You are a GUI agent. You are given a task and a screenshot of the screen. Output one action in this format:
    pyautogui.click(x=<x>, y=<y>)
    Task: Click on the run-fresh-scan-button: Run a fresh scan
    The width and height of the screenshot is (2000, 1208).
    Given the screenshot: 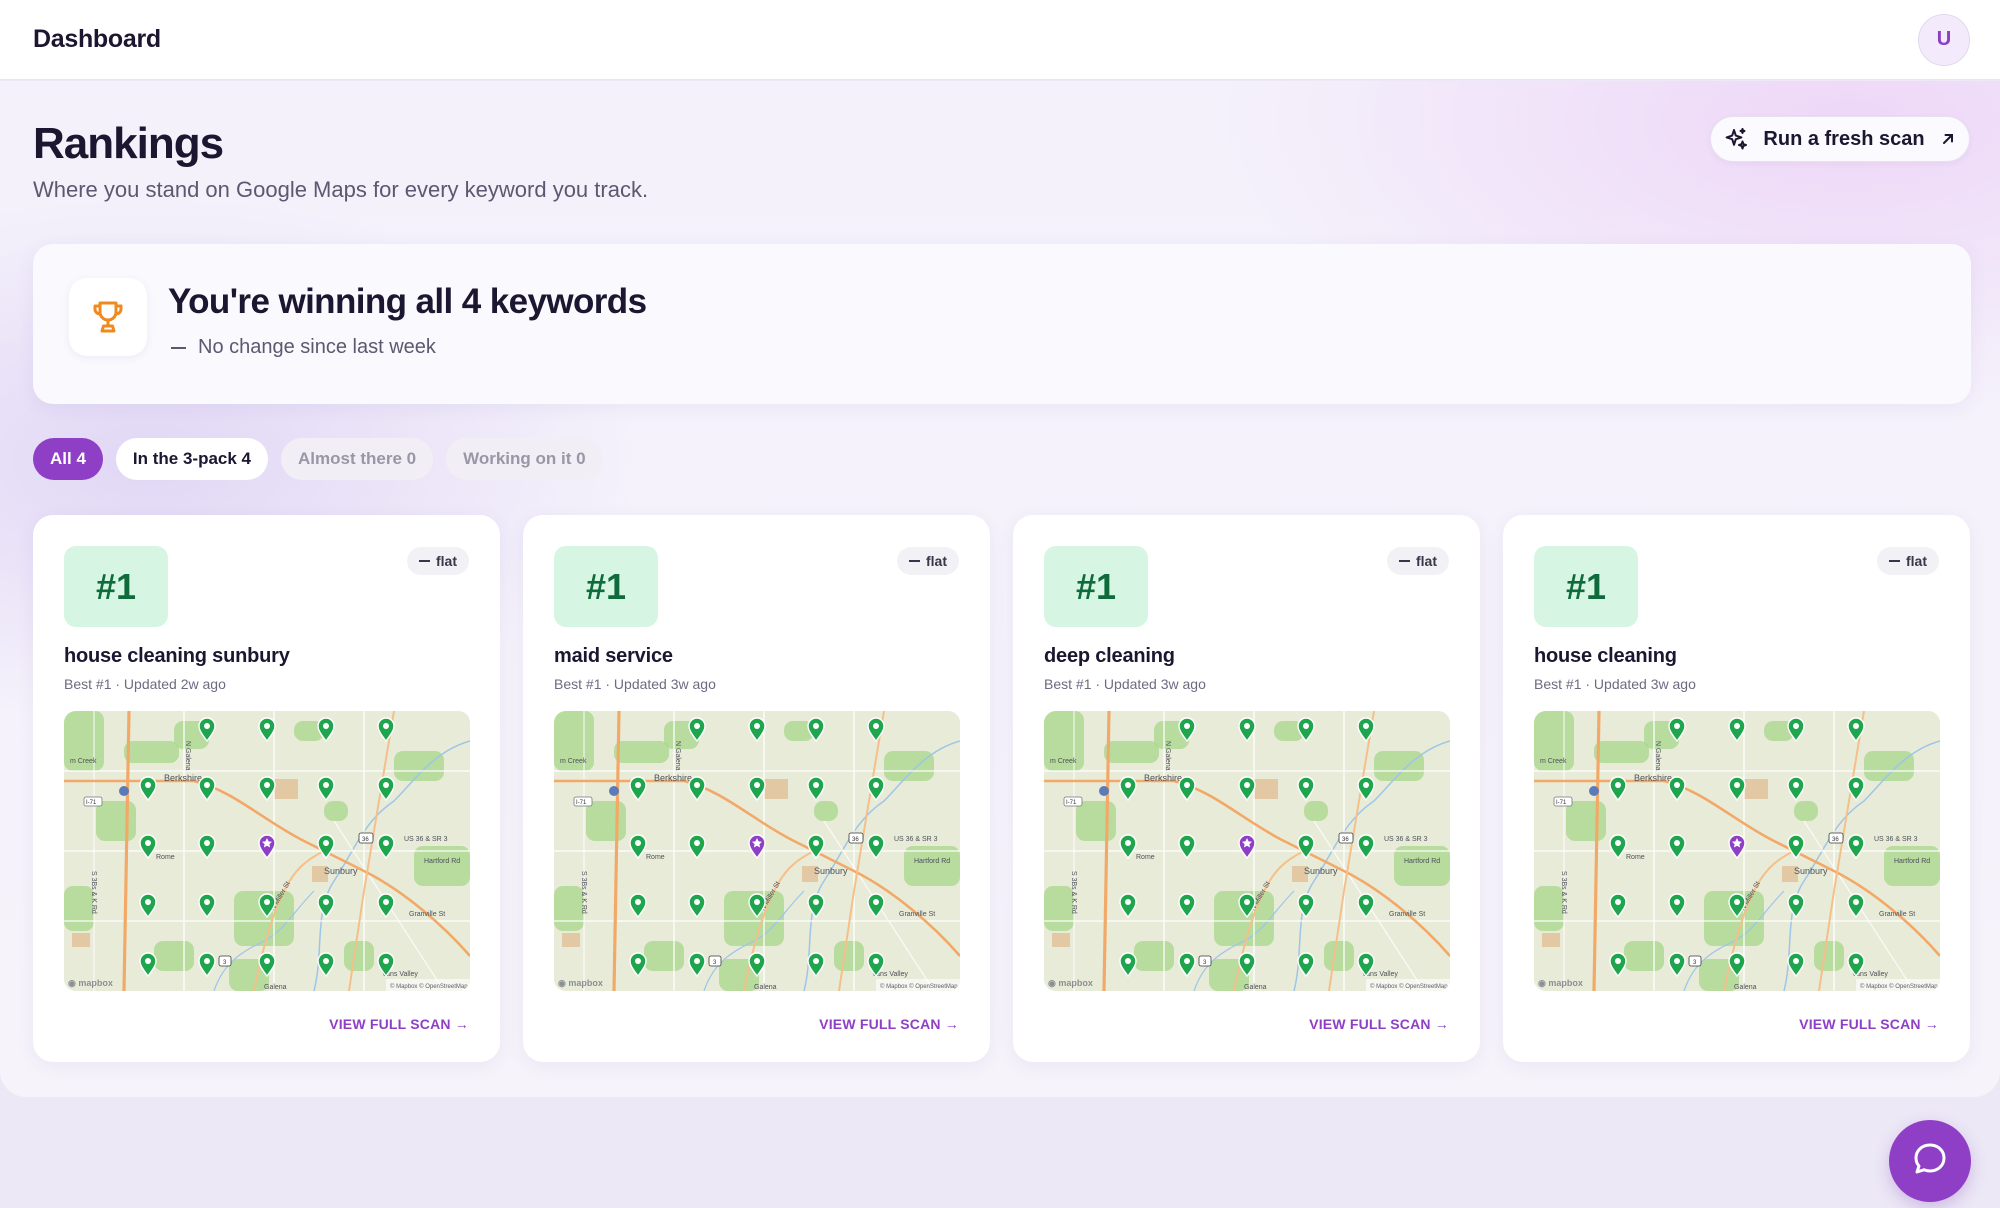 What is the action you would take?
    pyautogui.click(x=1840, y=139)
    